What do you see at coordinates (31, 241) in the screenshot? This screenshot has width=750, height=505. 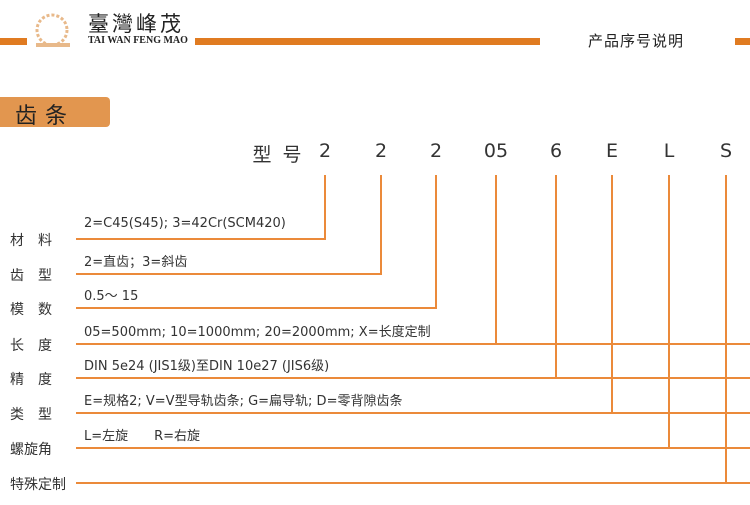 I see `row-label: 材 料` at bounding box center [31, 241].